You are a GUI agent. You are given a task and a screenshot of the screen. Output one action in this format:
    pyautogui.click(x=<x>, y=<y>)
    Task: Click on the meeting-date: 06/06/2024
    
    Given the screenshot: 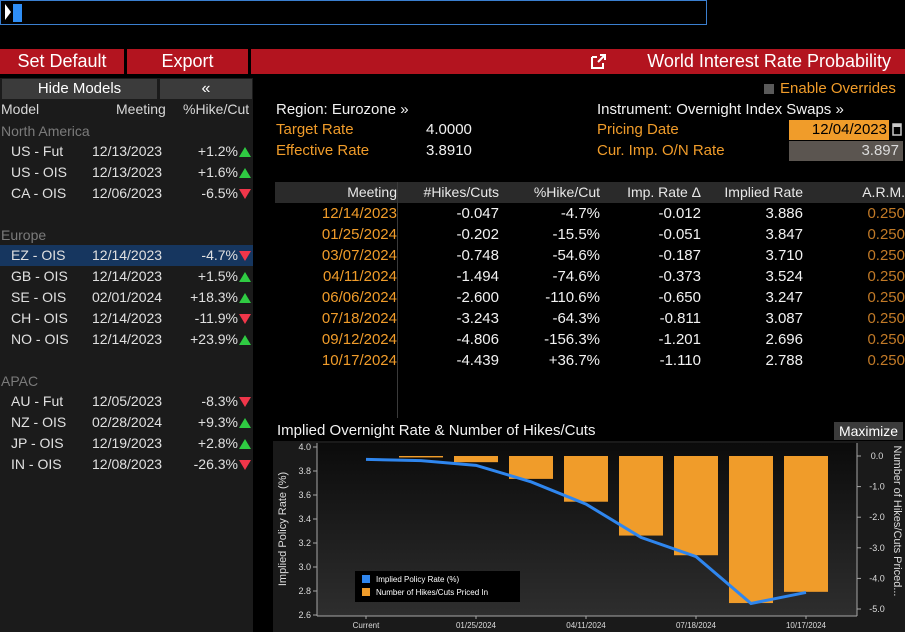 What is the action you would take?
    pyautogui.click(x=359, y=297)
    